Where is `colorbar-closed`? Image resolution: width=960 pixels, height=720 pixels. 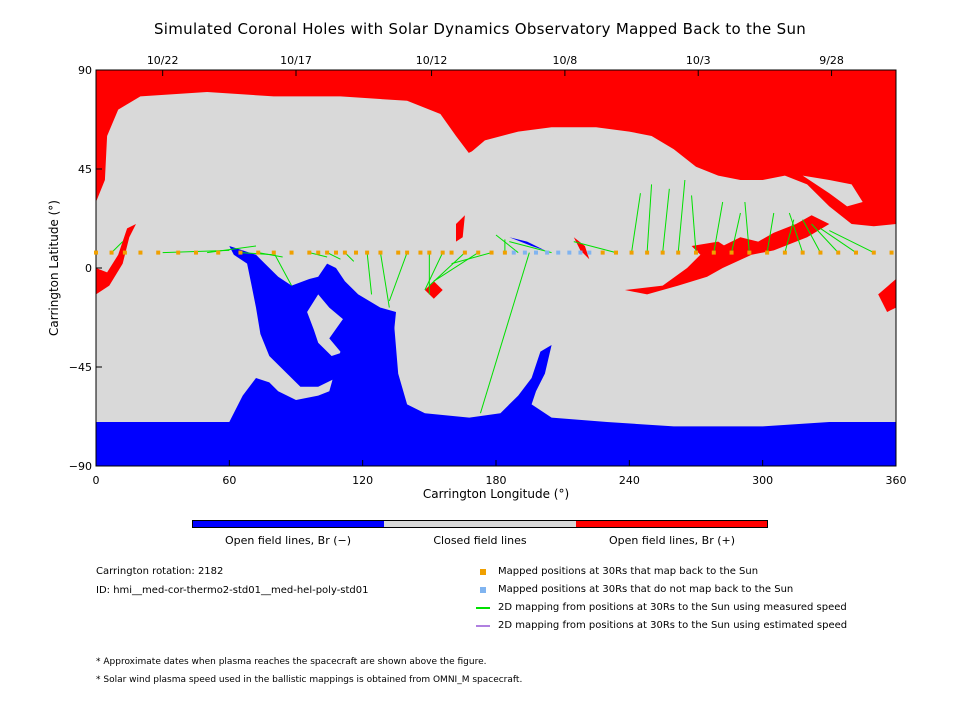 colorbar-closed is located at coordinates (480, 524).